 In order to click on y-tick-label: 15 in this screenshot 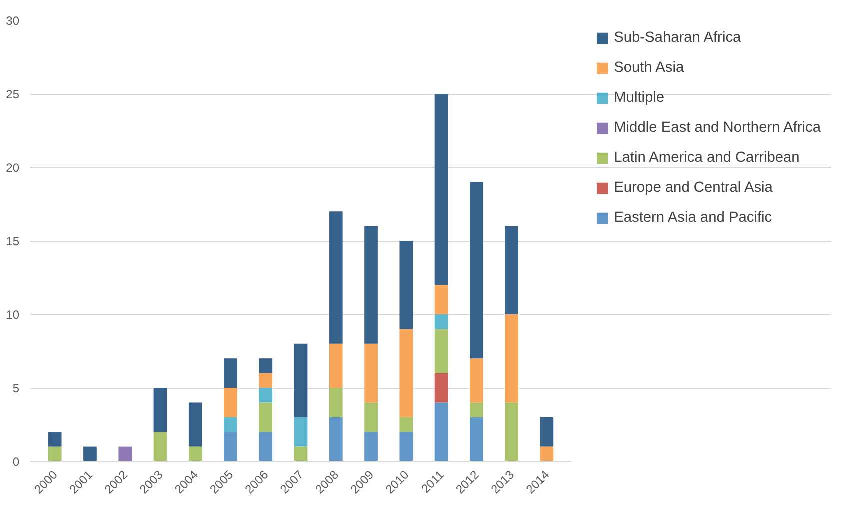, I will do `click(13, 241)`.